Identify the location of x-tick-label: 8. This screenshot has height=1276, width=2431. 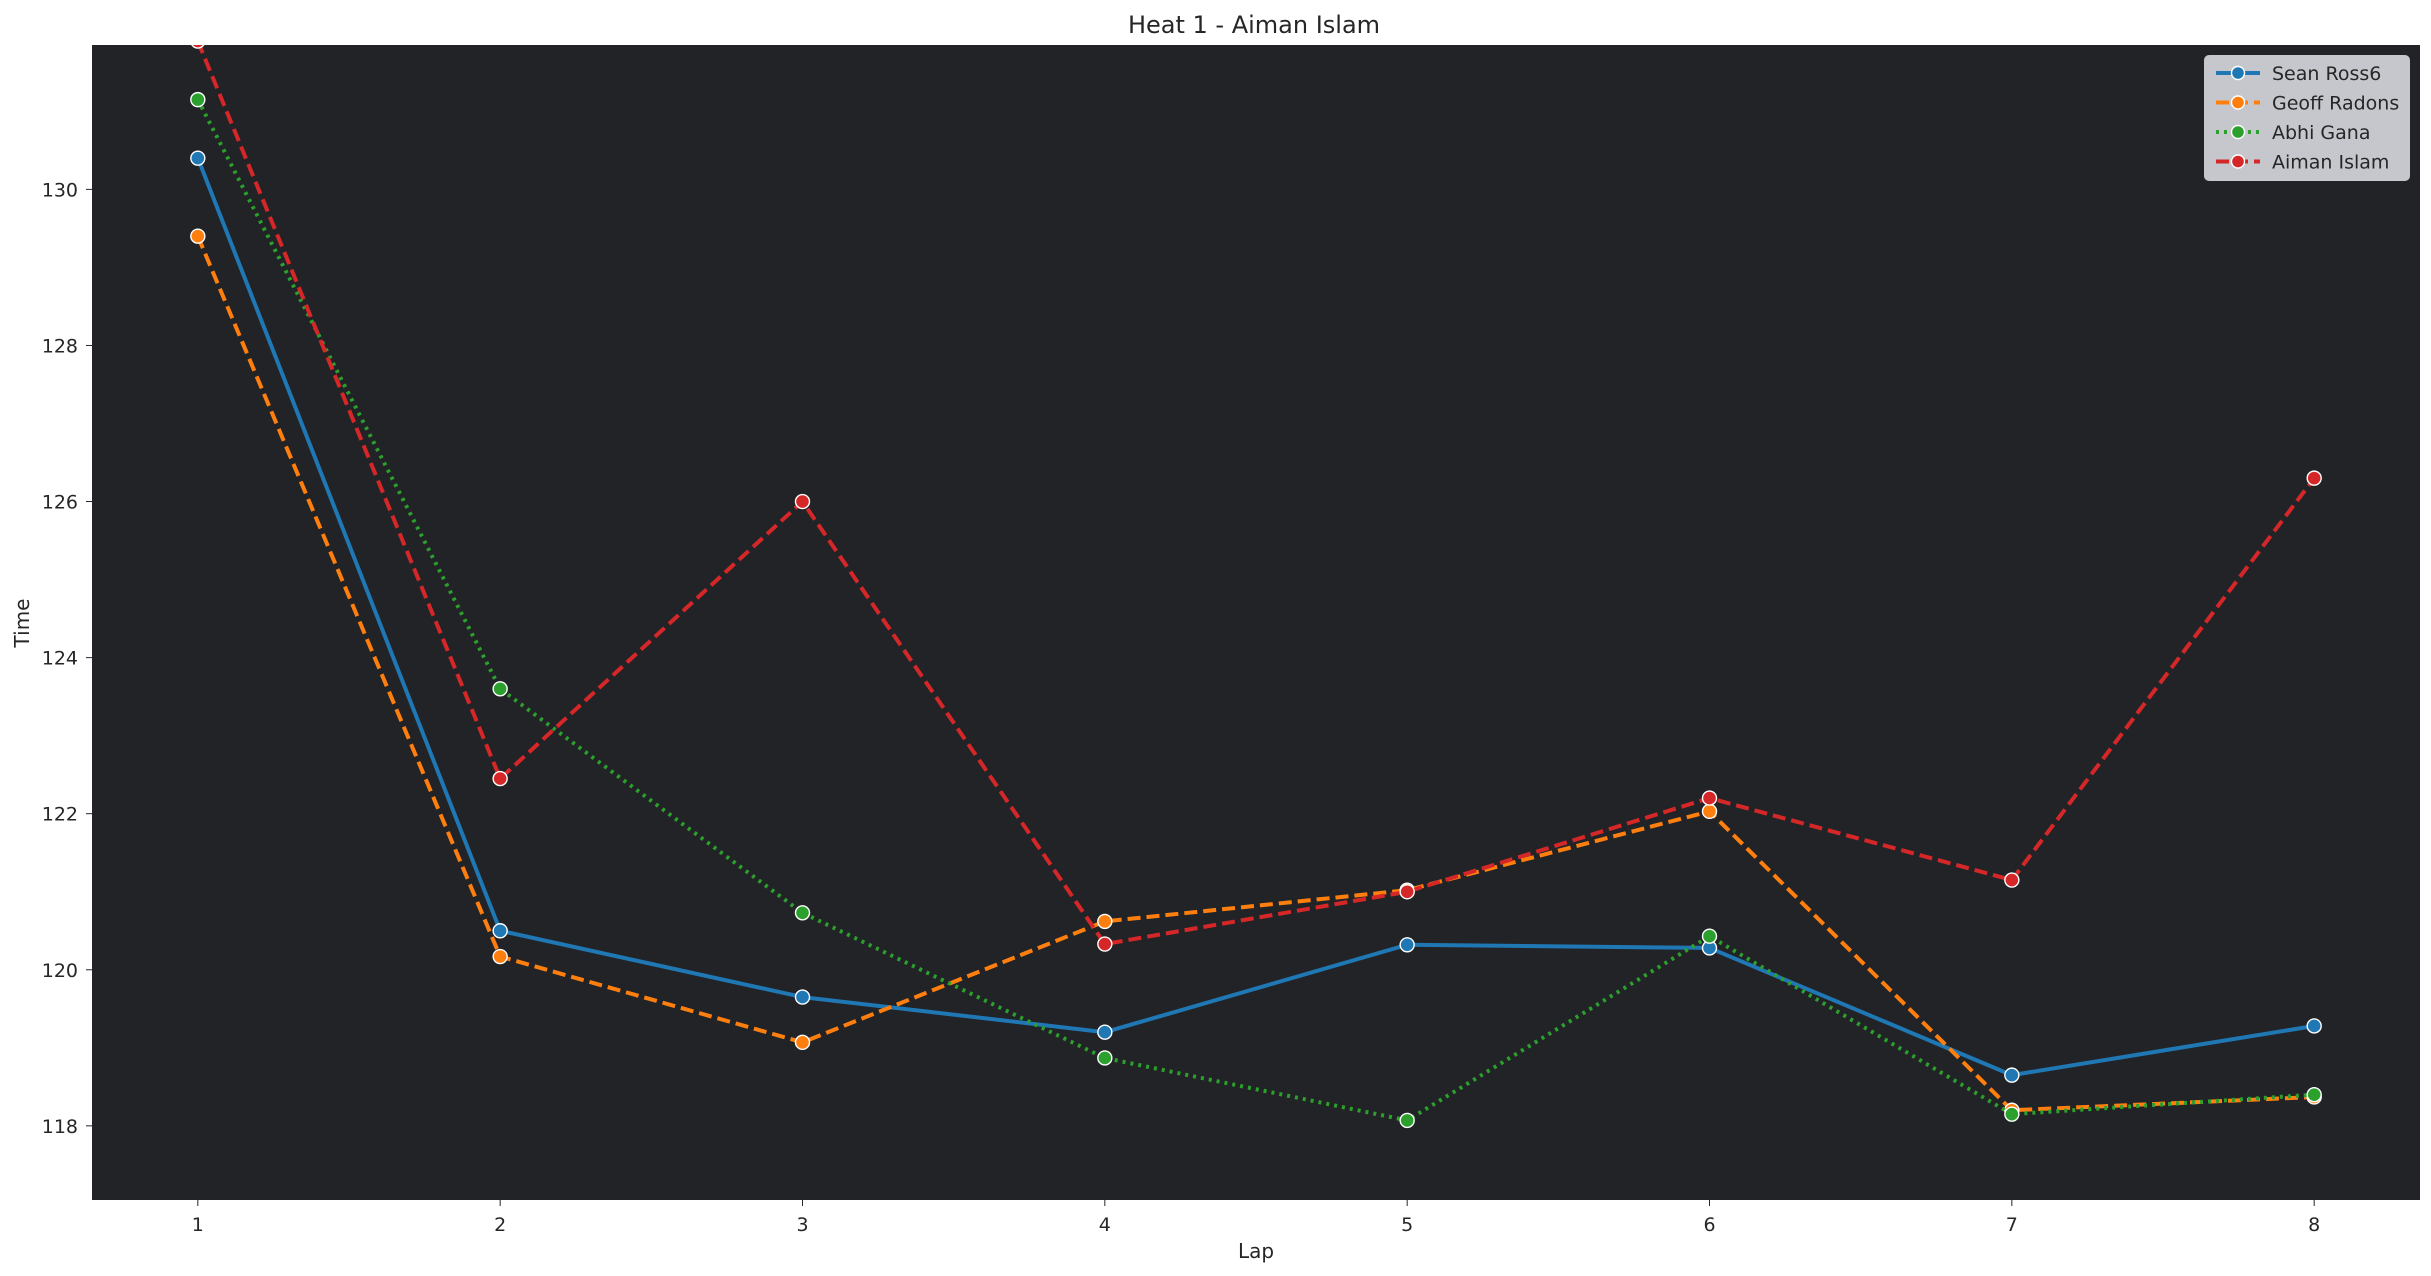
(2314, 1225).